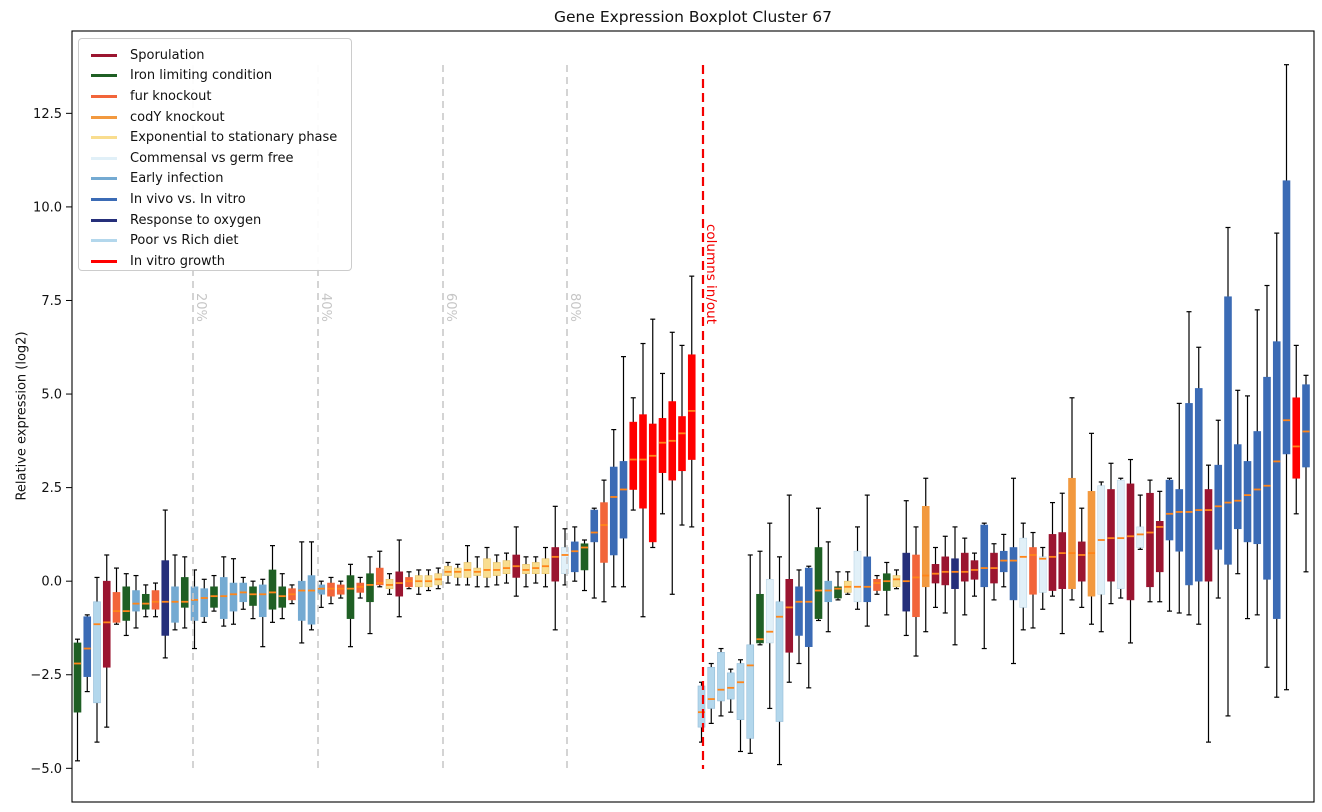  I want to click on legend-label: Exponential to stationary phase, so click(234, 138).